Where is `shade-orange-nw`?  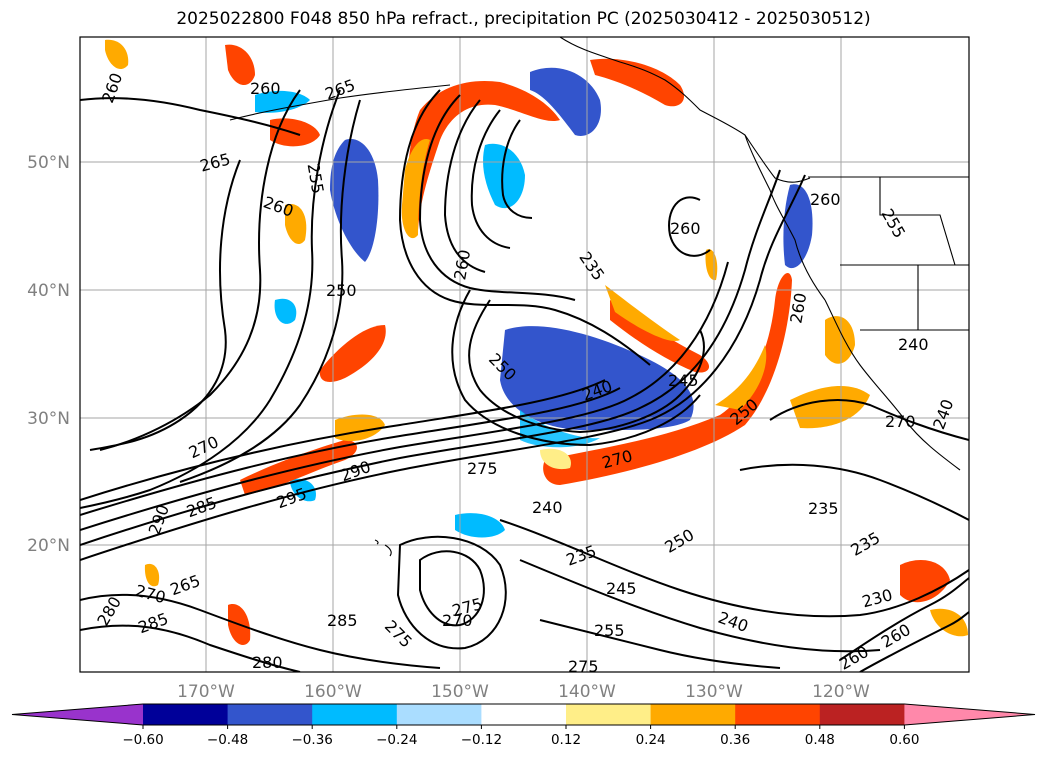
shade-orange-nw is located at coordinates (117, 54).